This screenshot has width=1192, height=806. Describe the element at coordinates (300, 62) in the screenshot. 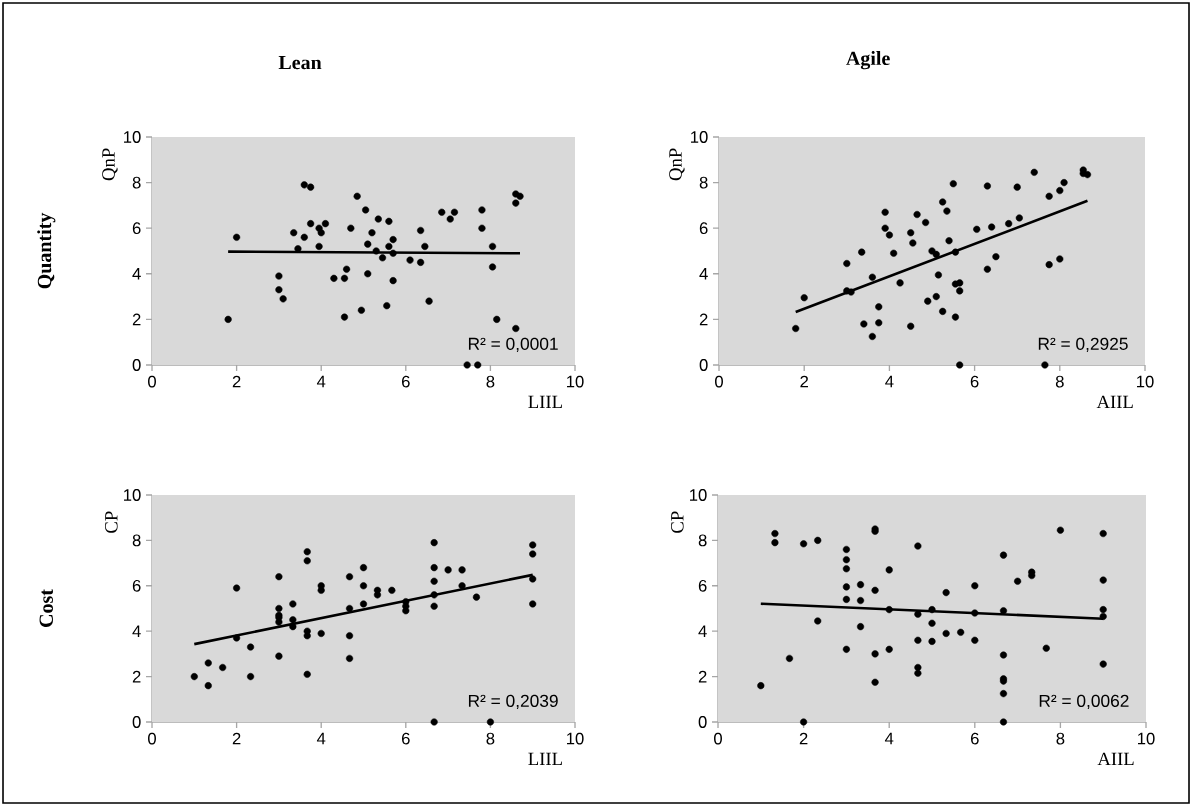

I see `chart-title: Lean` at that location.